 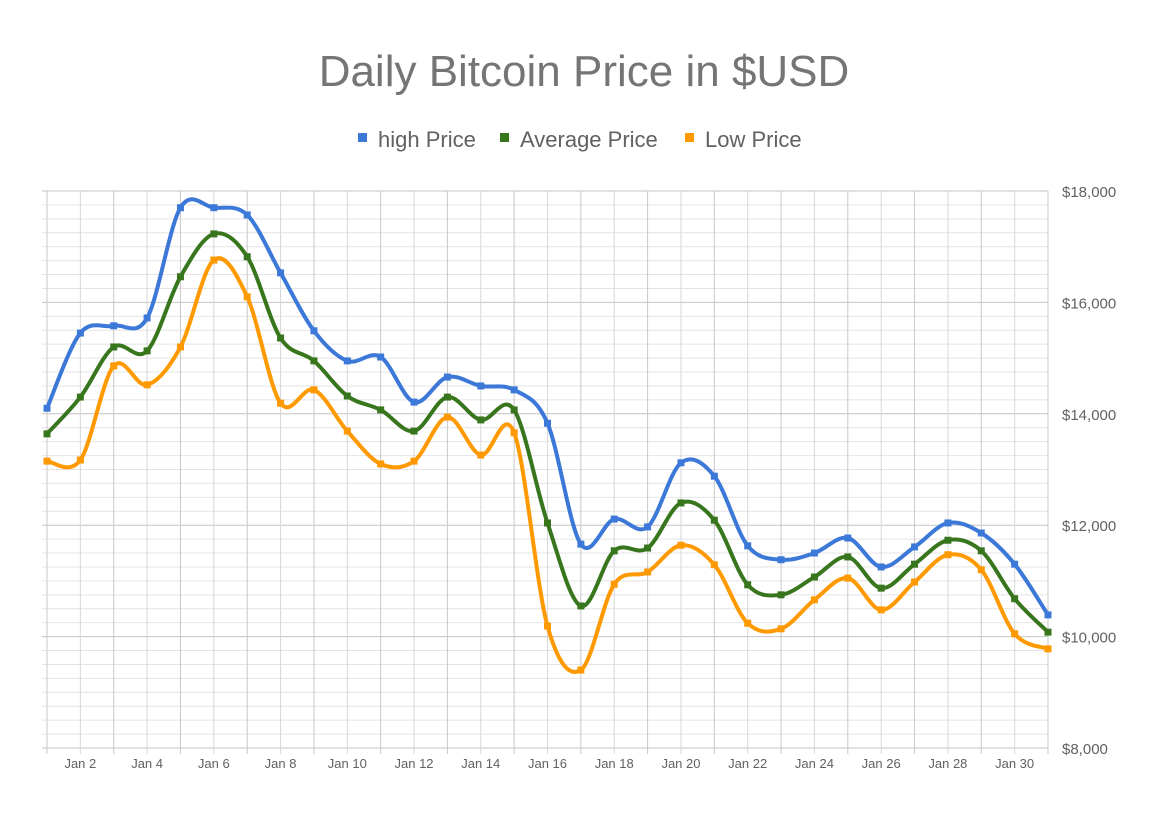 What do you see at coordinates (680, 763) in the screenshot?
I see `x-tick-label: Jan 20` at bounding box center [680, 763].